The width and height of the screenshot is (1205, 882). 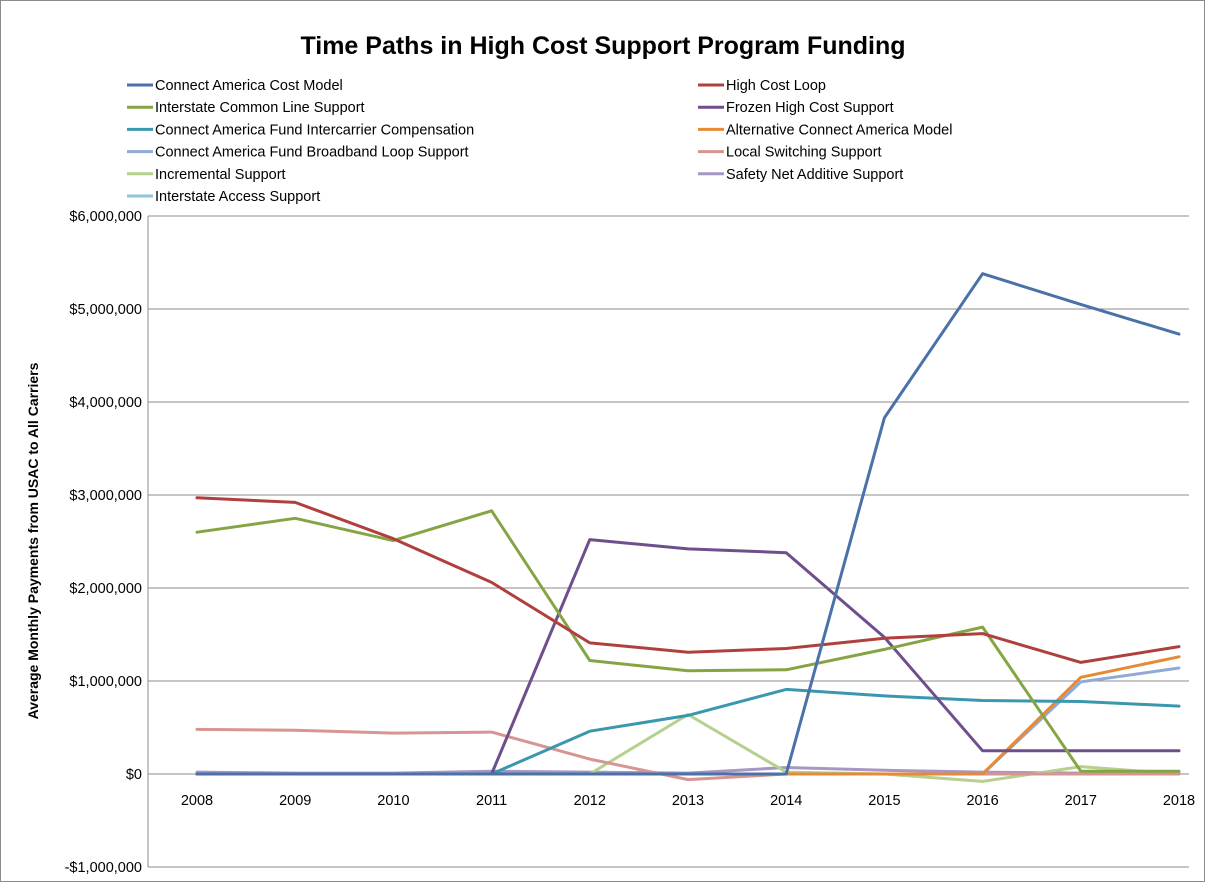 What do you see at coordinates (786, 801) in the screenshot?
I see `x-tick-label: 2014` at bounding box center [786, 801].